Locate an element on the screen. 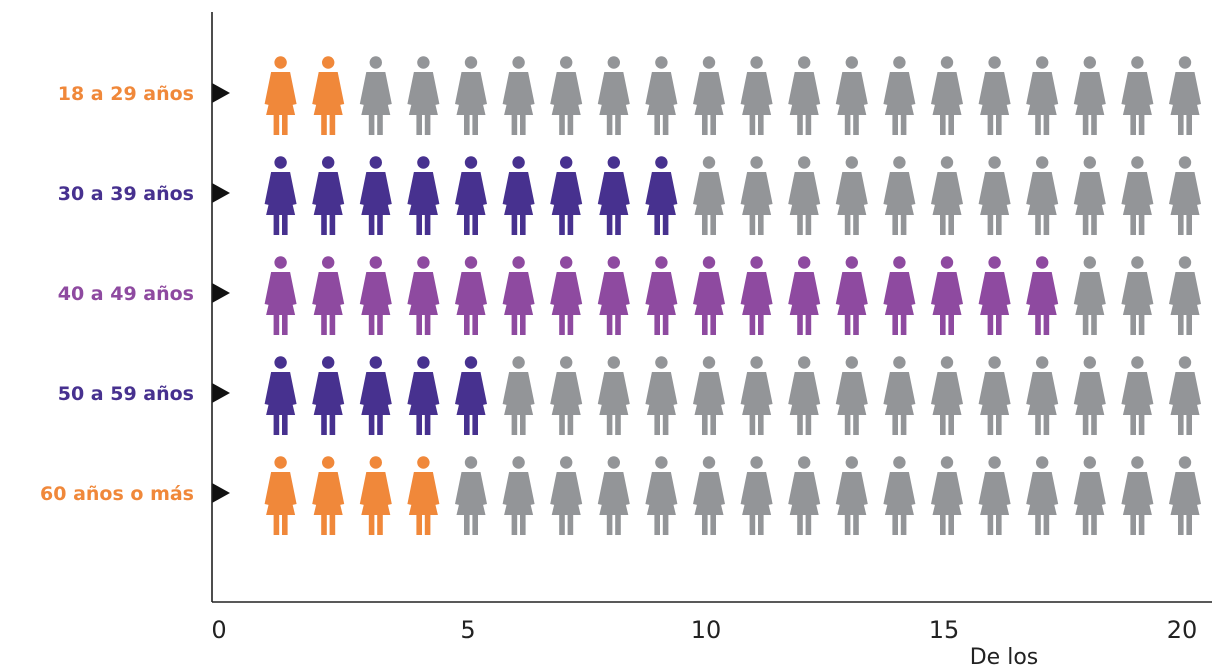 The height and width of the screenshot is (671, 1220). x-tick-label: 5 is located at coordinates (467, 630).